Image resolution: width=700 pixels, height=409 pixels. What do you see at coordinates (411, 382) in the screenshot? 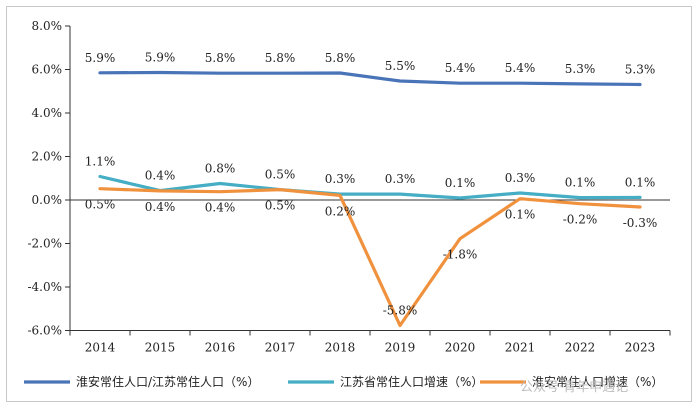
I see `legend-label-2: 江苏省常住人口增速（%）` at bounding box center [411, 382].